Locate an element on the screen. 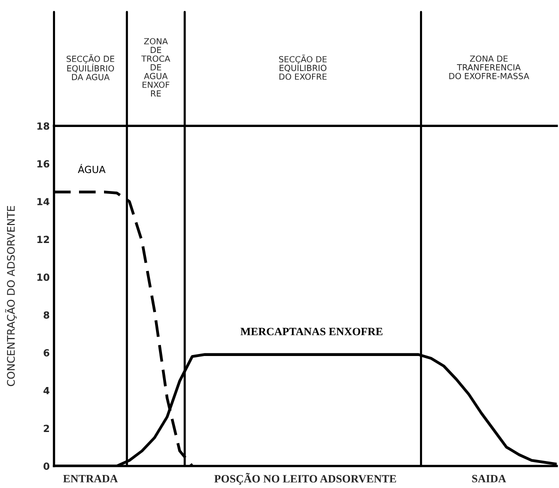  series-label: MERCAPTANAS ENXOFRE is located at coordinates (311, 332).